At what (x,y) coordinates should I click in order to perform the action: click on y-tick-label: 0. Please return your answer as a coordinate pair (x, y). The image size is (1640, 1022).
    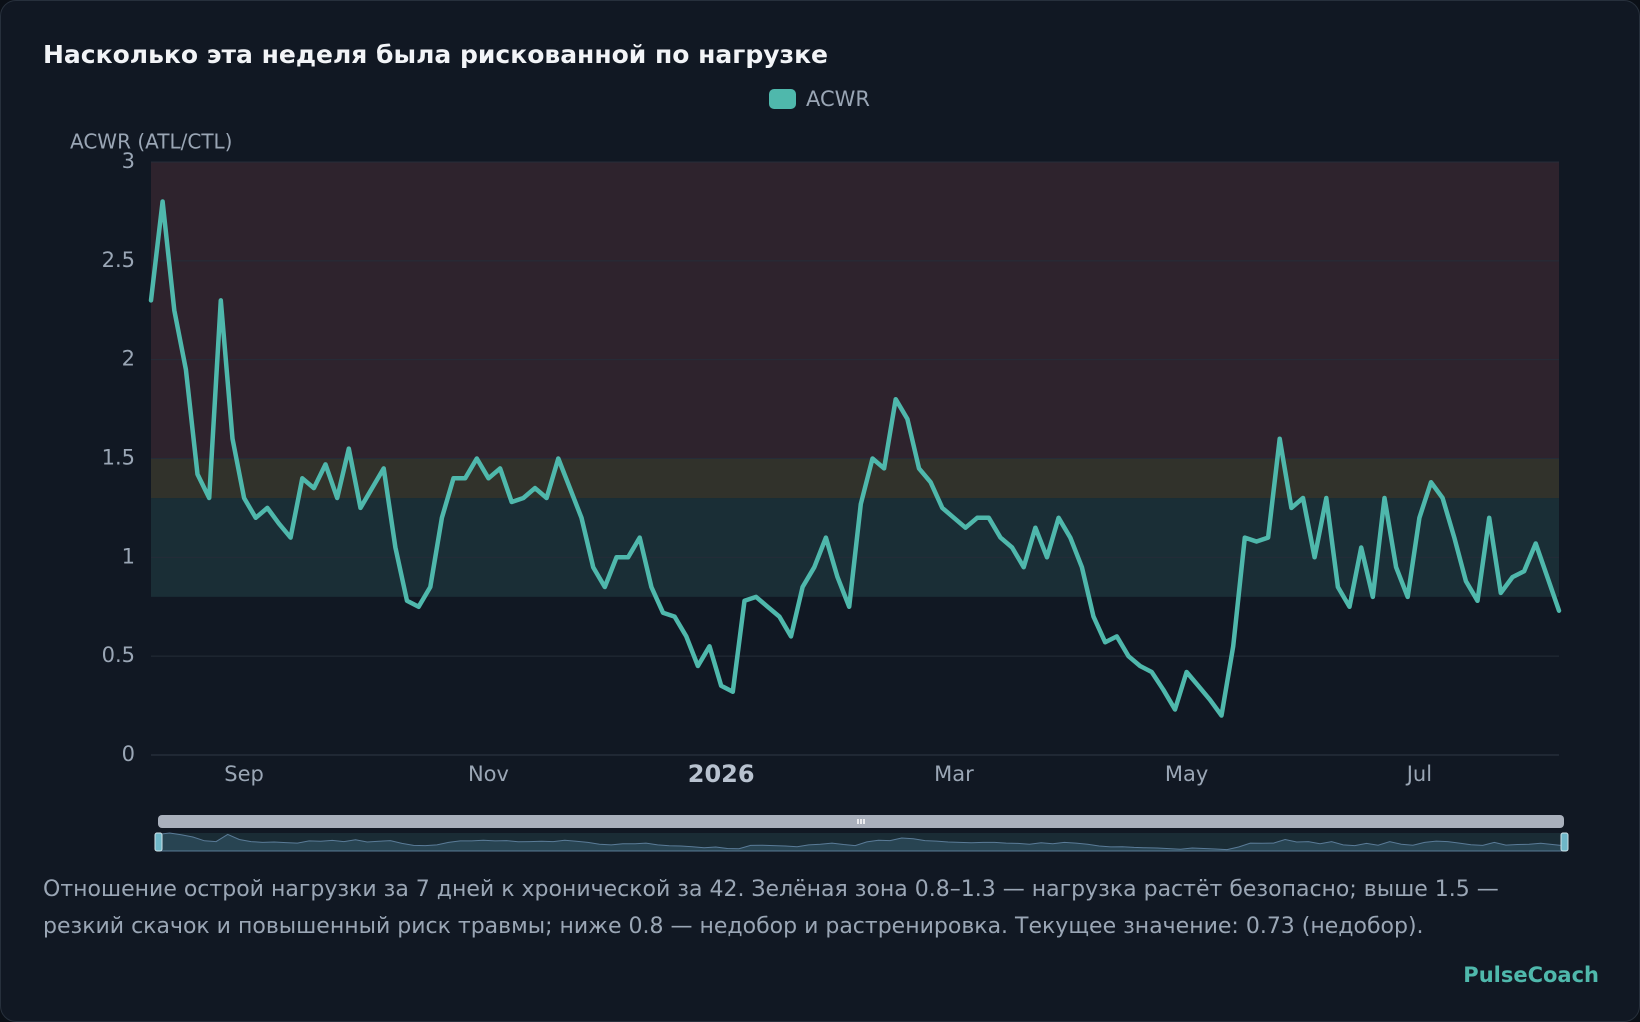
    Looking at the image, I should click on (128, 754).